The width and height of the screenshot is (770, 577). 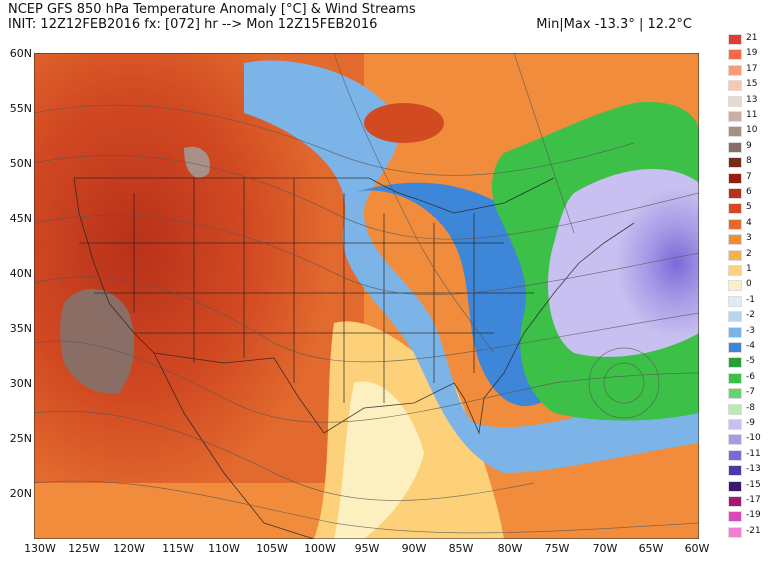 I want to click on legend-entry: -8, so click(x=748, y=408).